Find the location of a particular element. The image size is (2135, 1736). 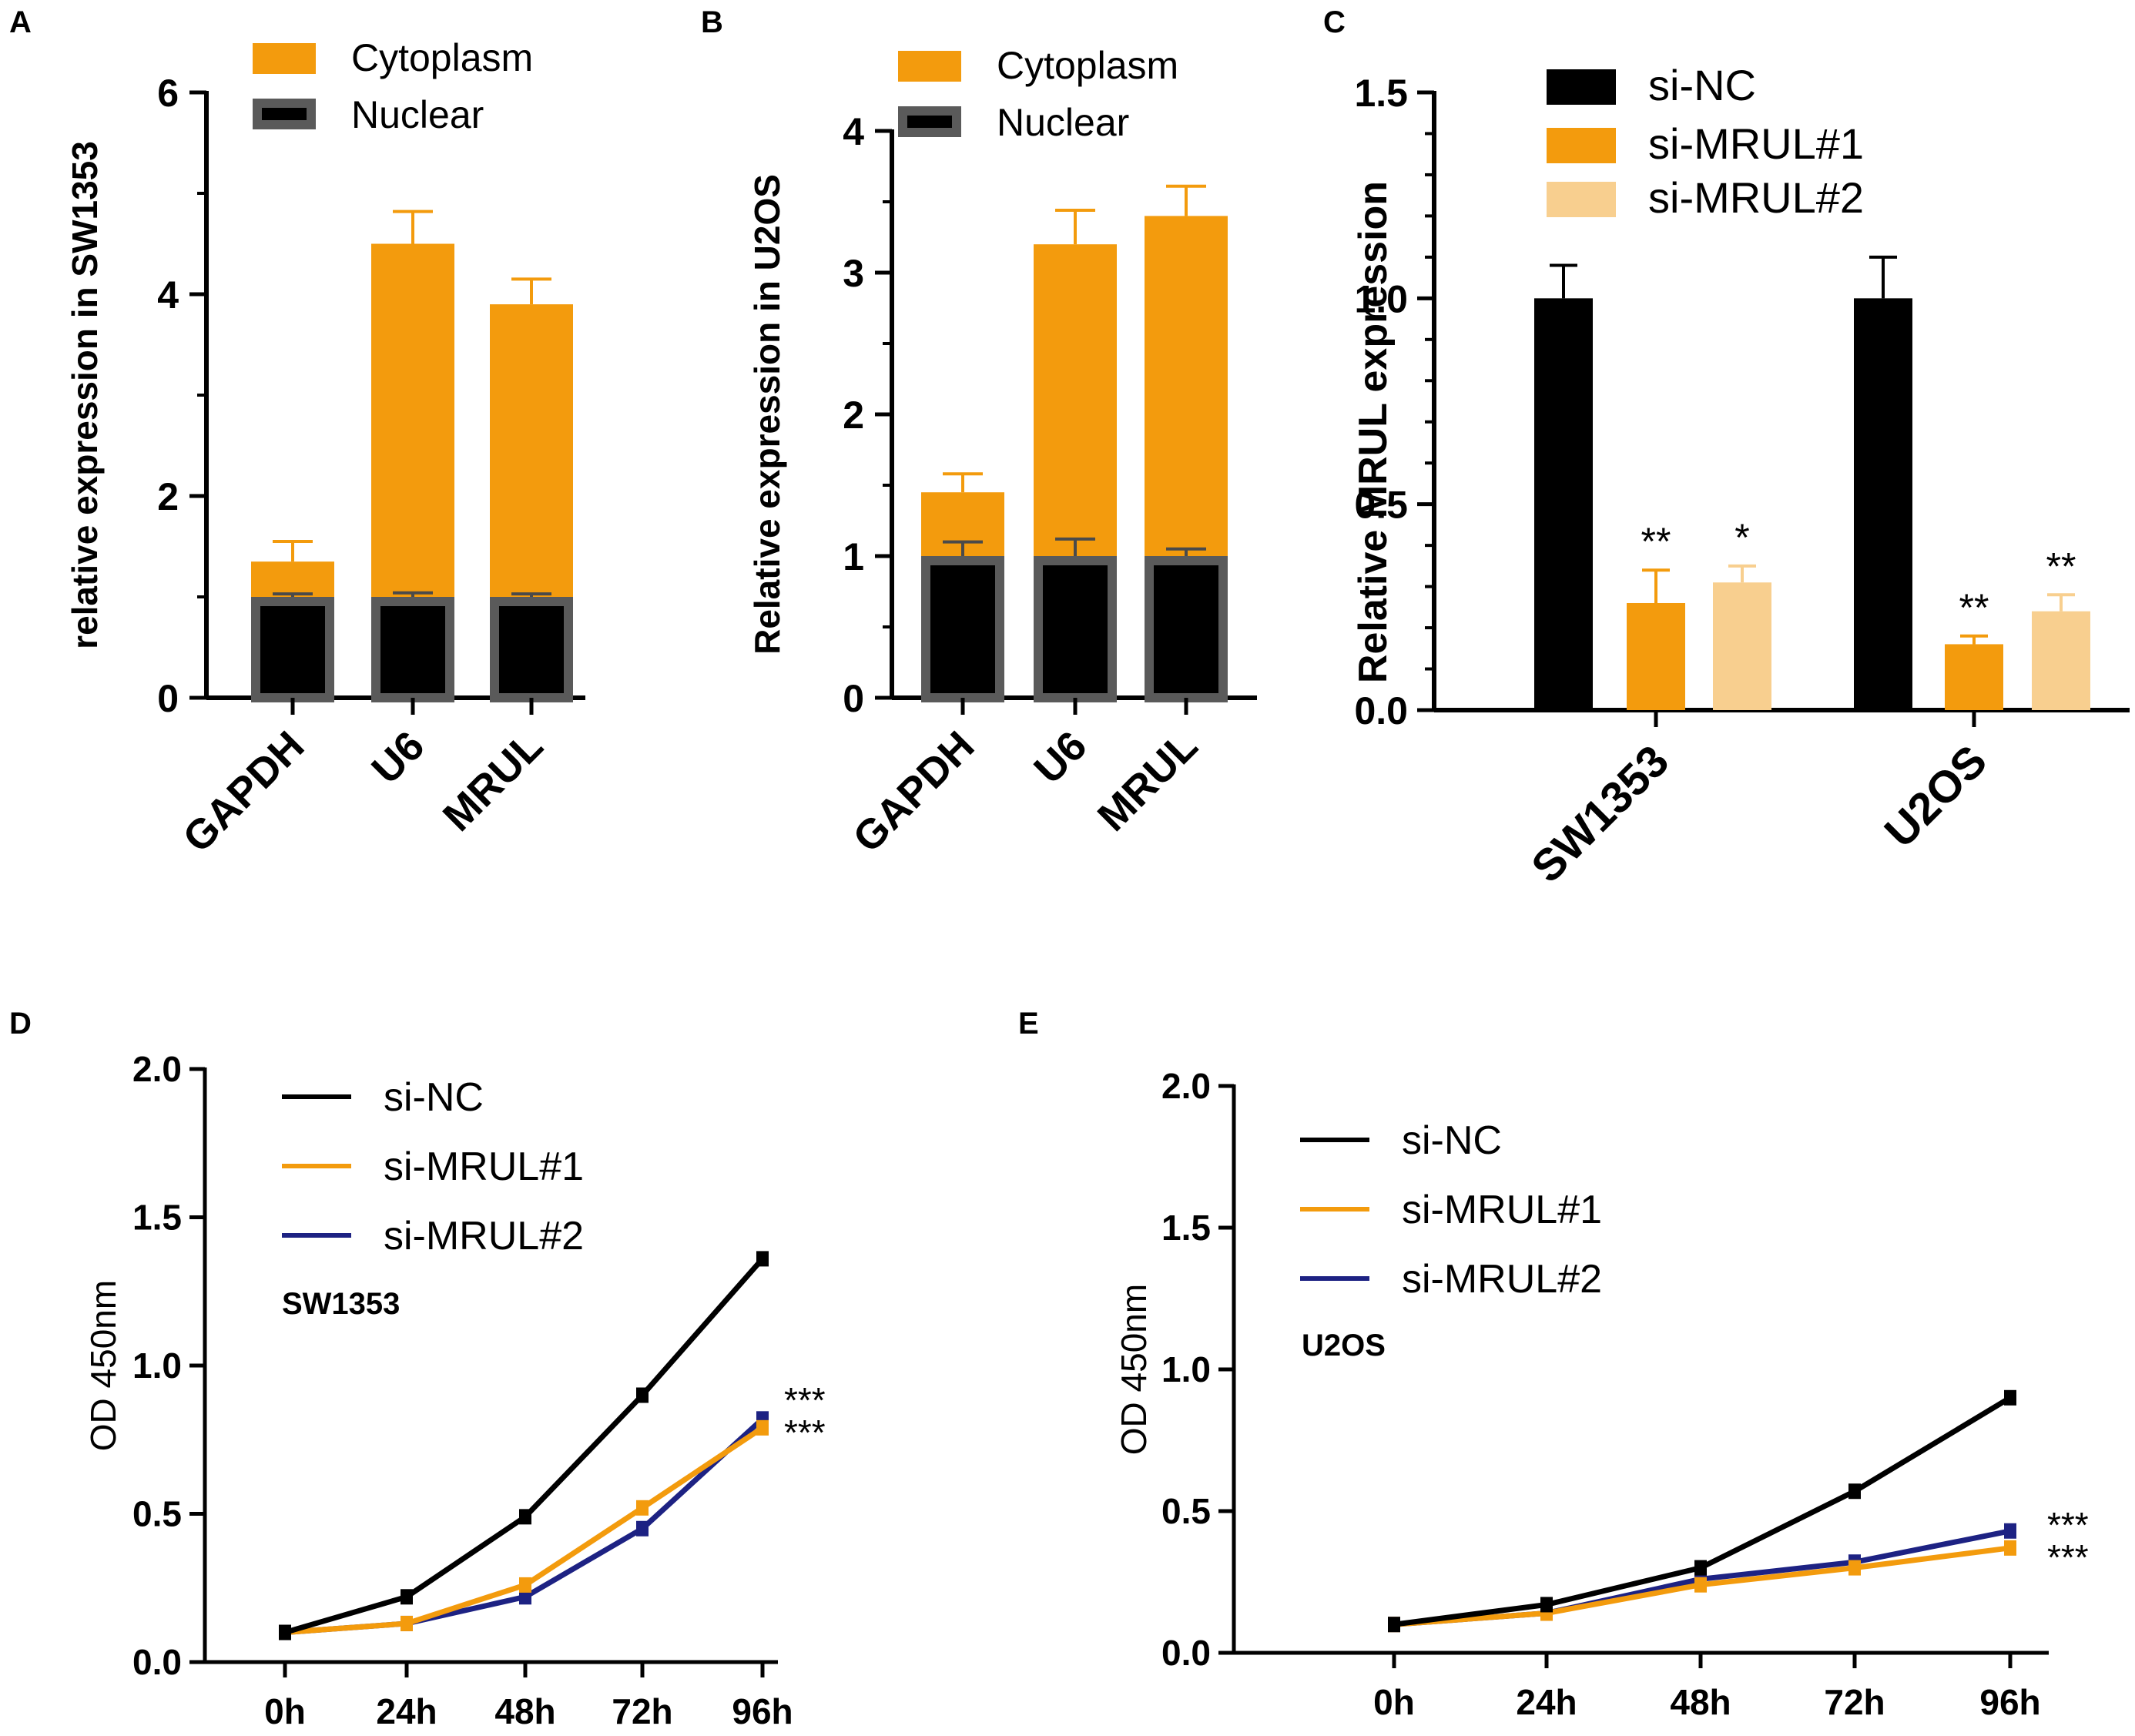

panel-d-point-si-nc-96h is located at coordinates (762, 1259).